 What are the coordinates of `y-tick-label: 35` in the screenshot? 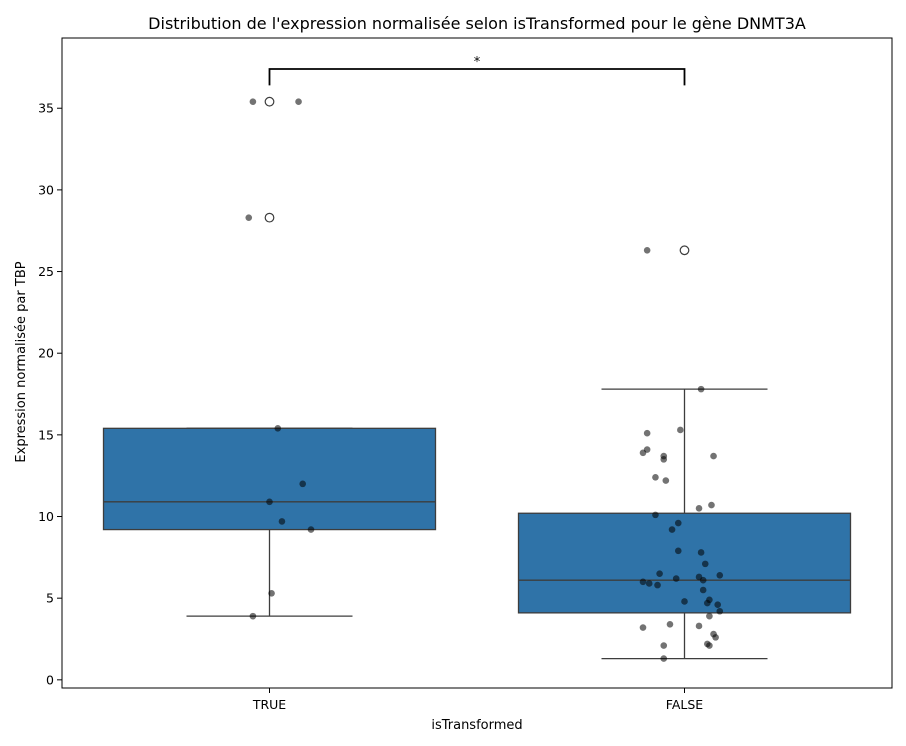 It's located at (46, 108).